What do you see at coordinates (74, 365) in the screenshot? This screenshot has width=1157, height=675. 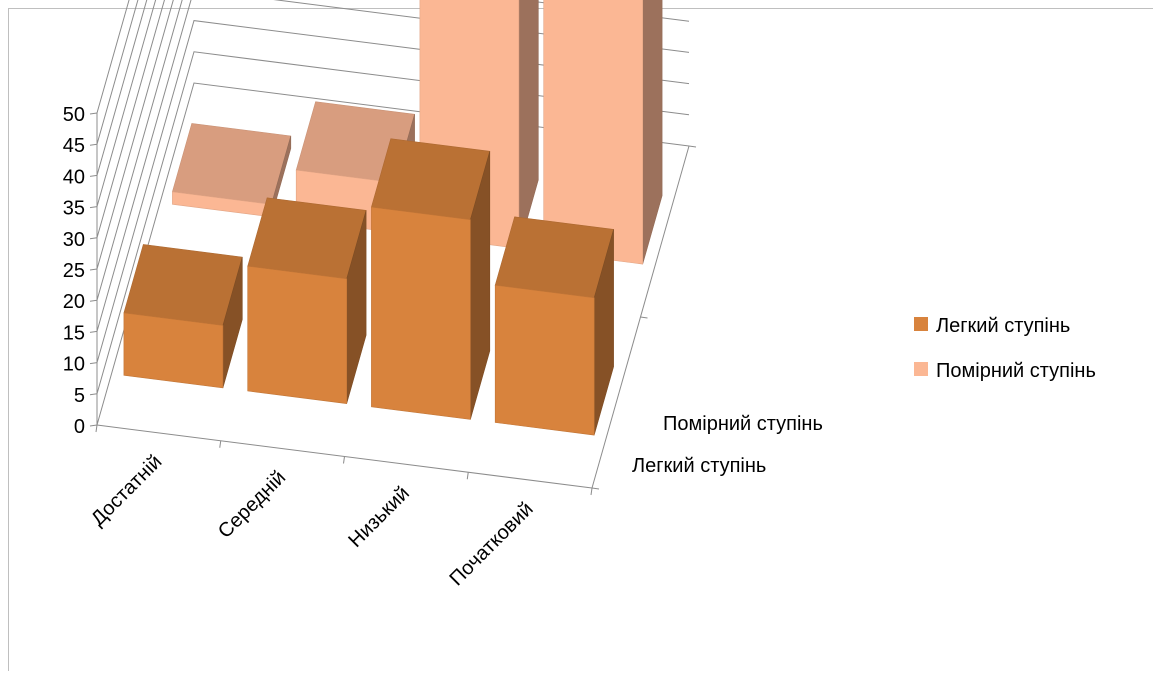 I see `y-tick-label: 10` at bounding box center [74, 365].